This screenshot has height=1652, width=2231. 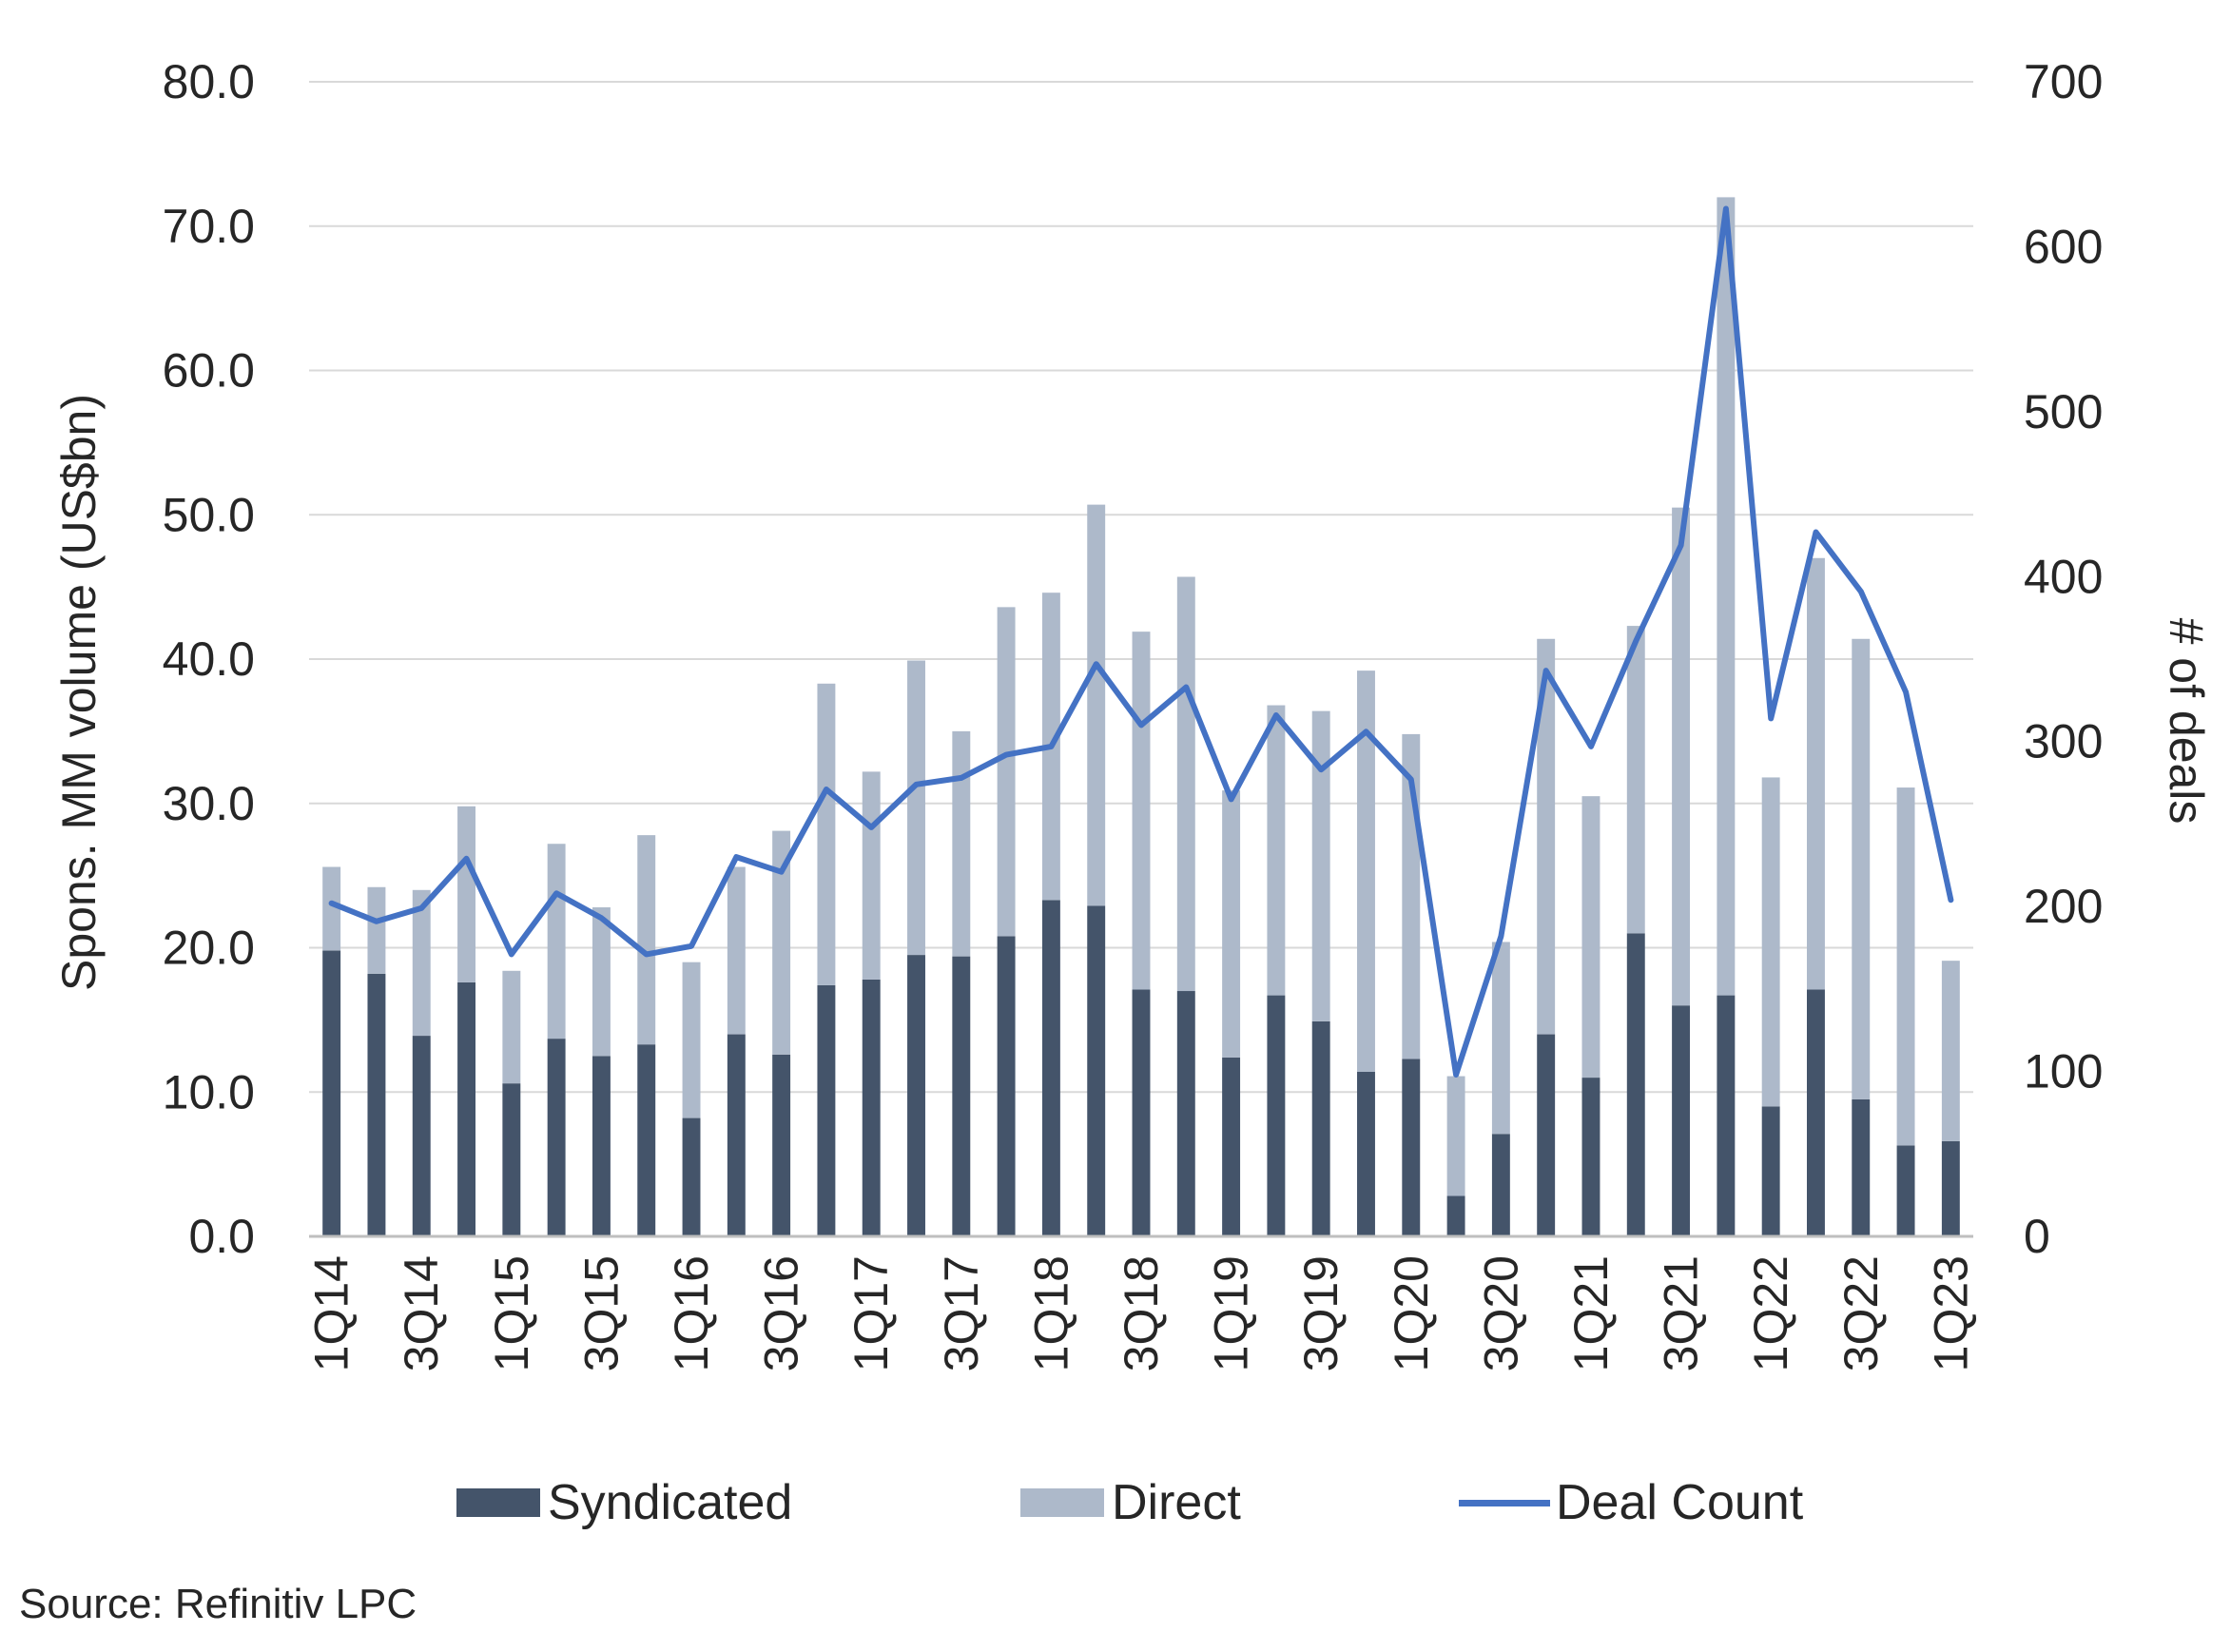 I want to click on y-tick-label: 10.0, so click(x=209, y=1091).